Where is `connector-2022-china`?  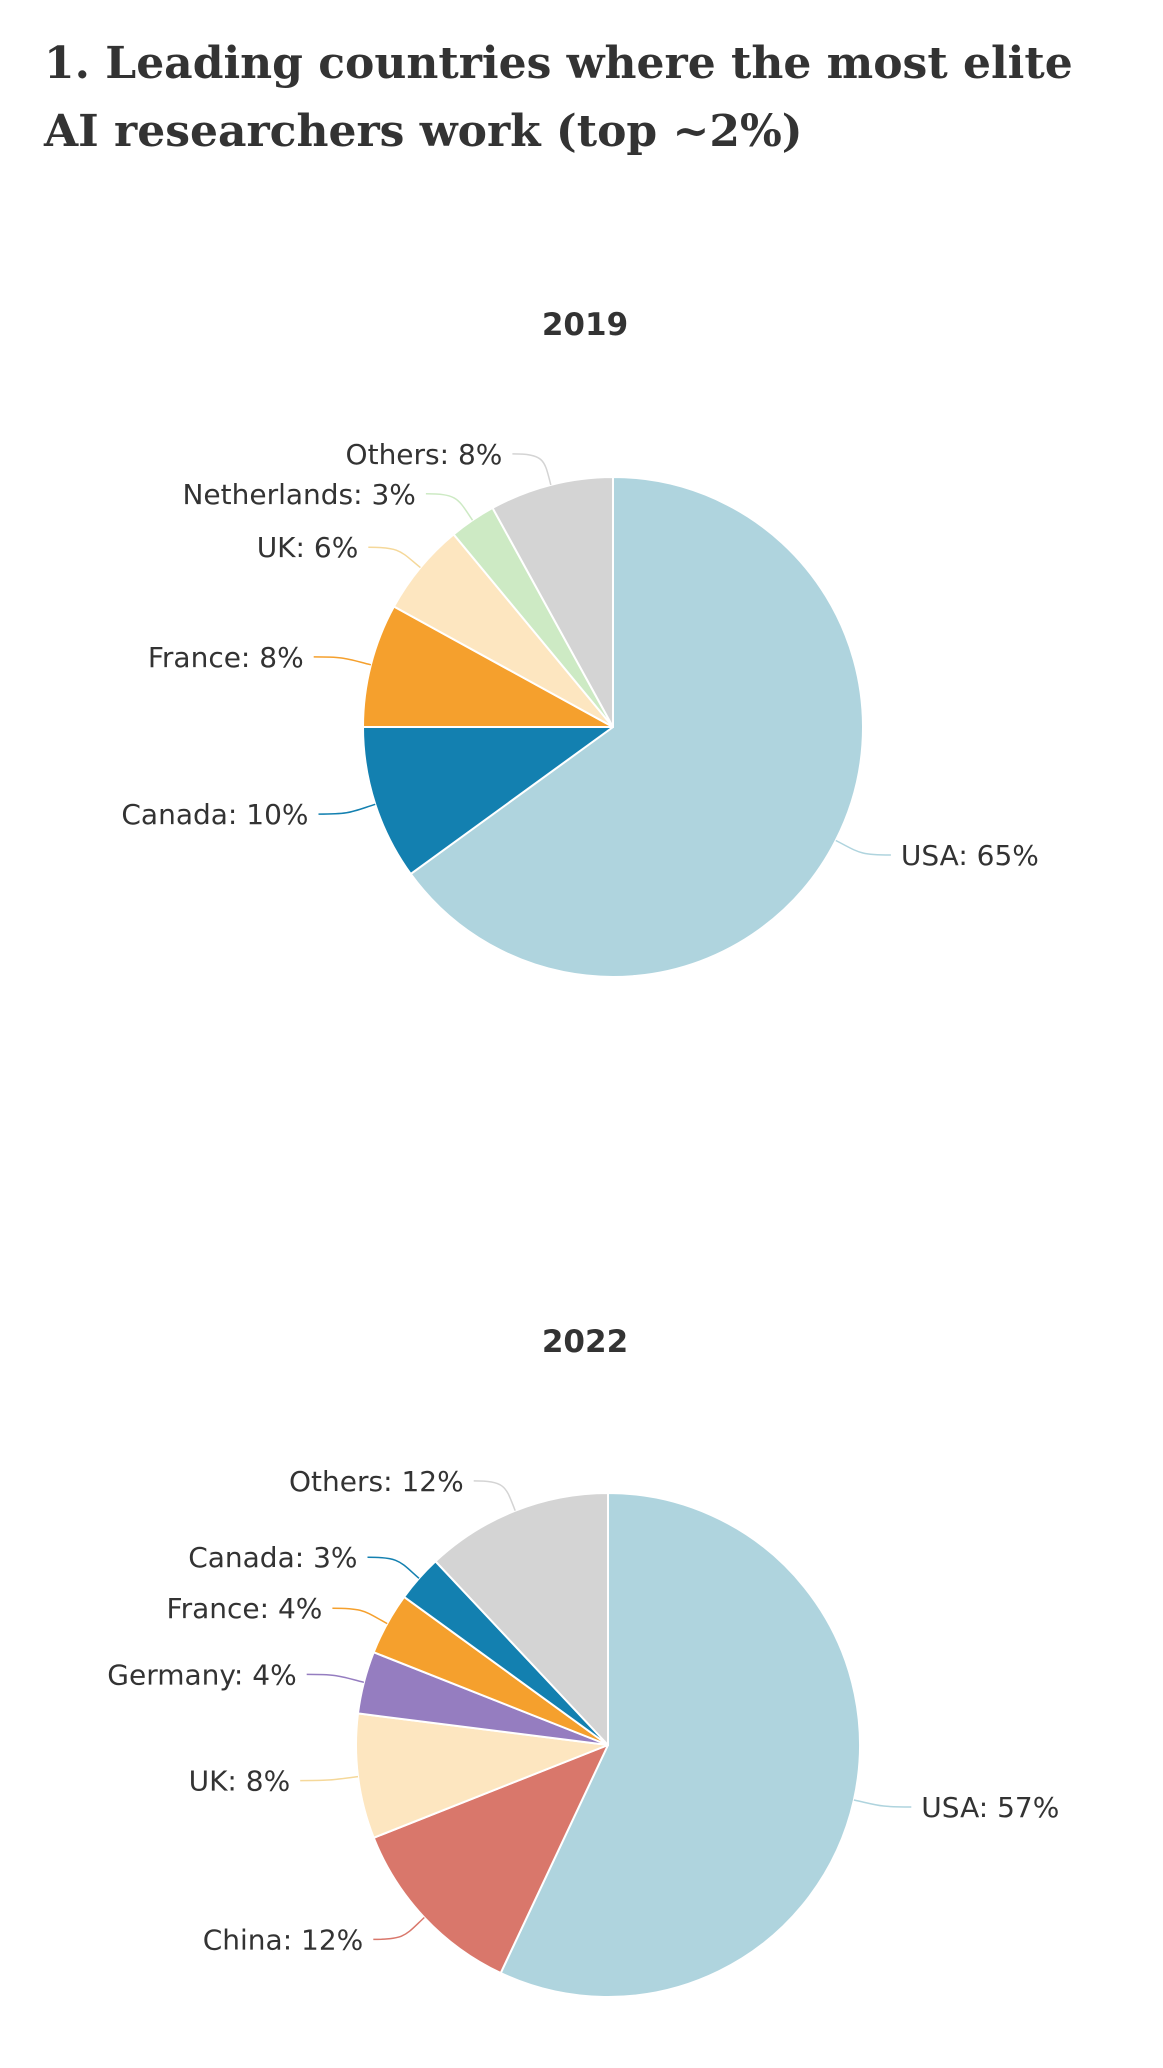
connector-2022-china is located at coordinates (399, 1928).